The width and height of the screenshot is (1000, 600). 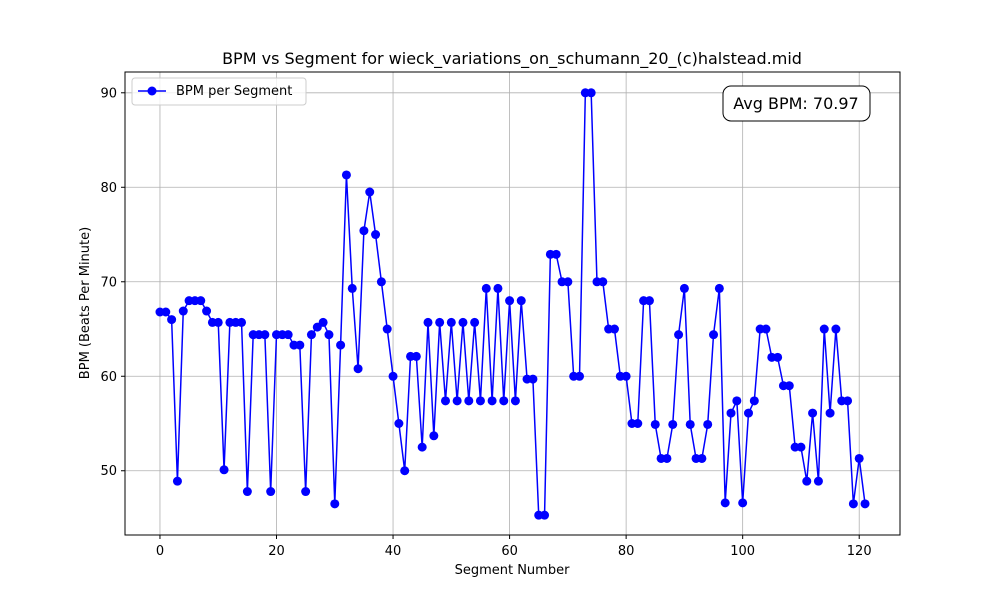 I want to click on x-tick-label: 0, so click(x=160, y=551).